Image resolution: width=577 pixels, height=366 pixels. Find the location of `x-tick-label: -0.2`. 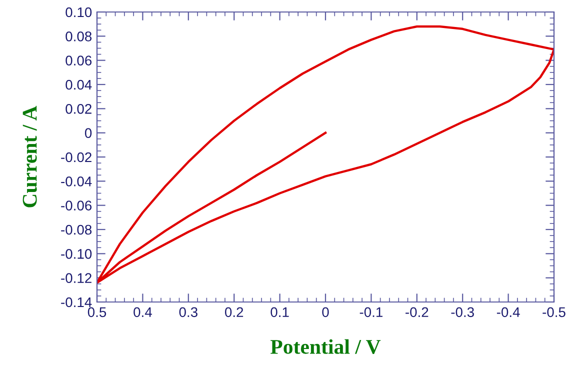

x-tick-label: -0.2 is located at coordinates (417, 312).